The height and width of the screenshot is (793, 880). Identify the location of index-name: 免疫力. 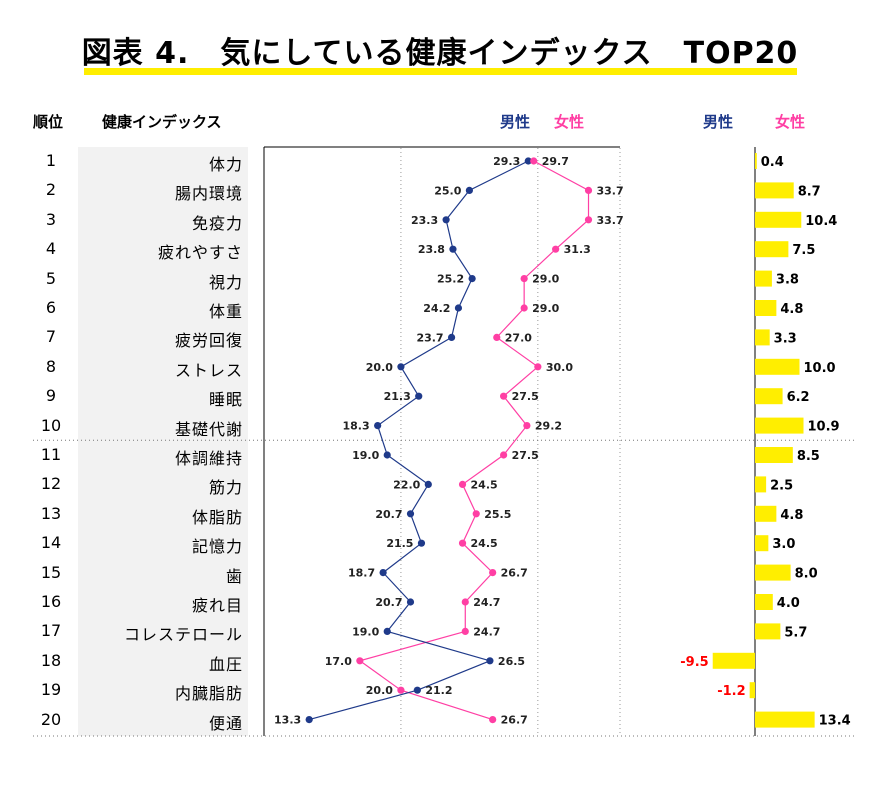
(217, 223).